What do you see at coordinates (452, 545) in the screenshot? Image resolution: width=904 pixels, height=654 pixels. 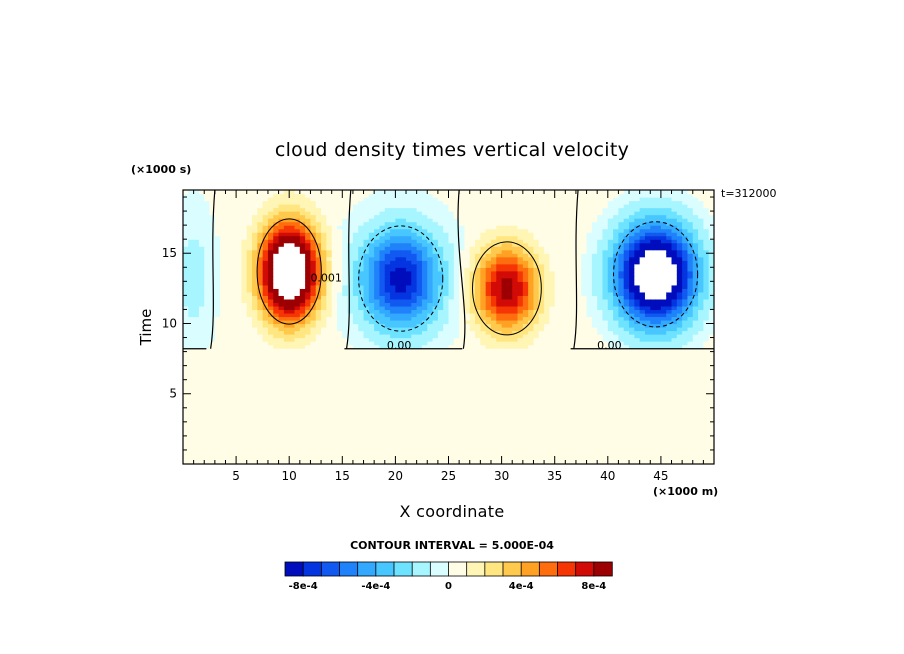 I see `contour-interval-label: CONTOUR INTERVAL = 5.000E-04` at bounding box center [452, 545].